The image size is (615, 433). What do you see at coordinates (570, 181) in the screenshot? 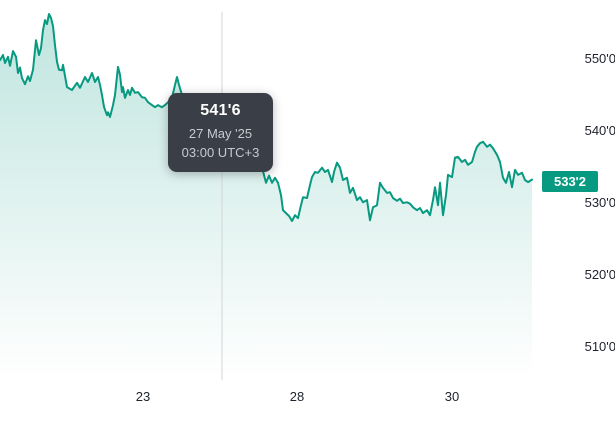
I see `last-price-badge: 533'2` at bounding box center [570, 181].